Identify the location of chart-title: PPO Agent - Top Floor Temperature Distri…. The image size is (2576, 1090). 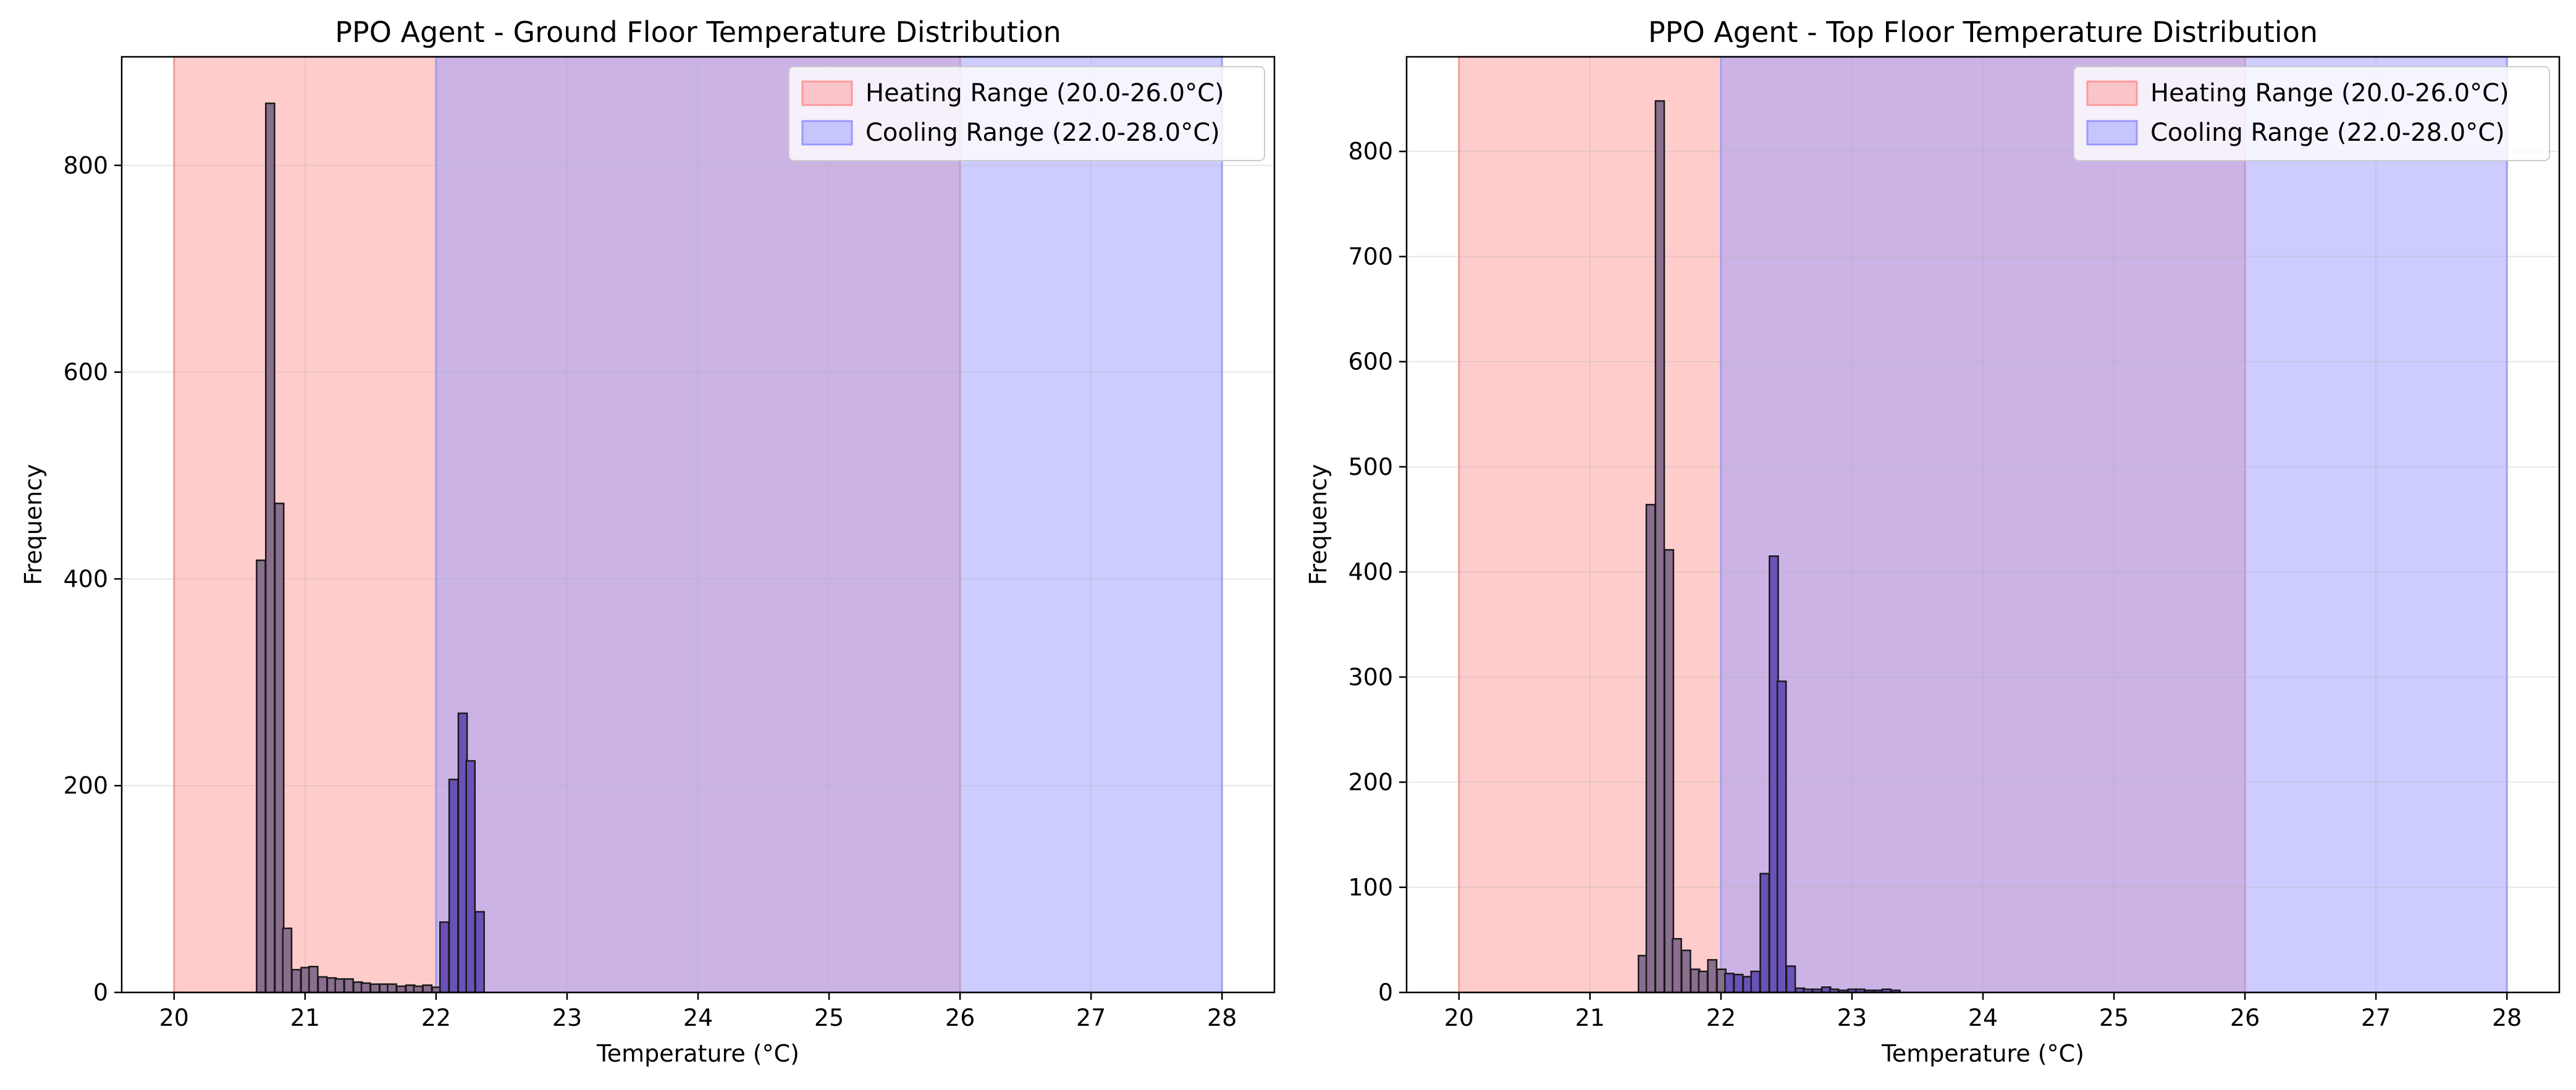
(1983, 32).